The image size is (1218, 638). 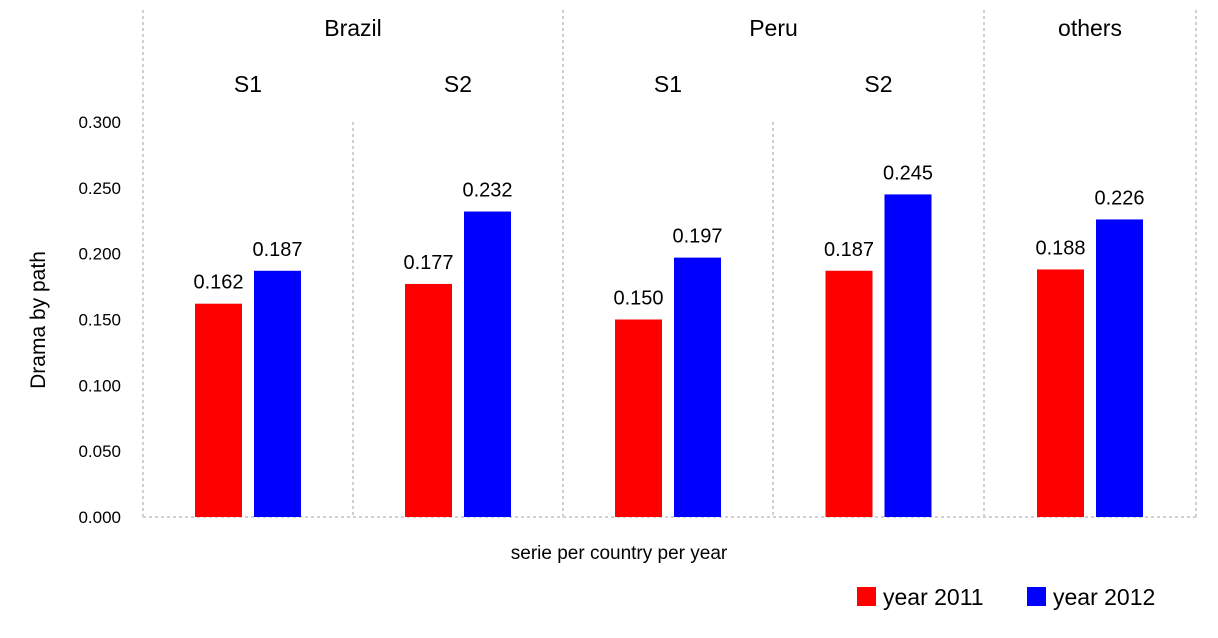 I want to click on y-tick-label: 0.150, so click(x=99, y=320).